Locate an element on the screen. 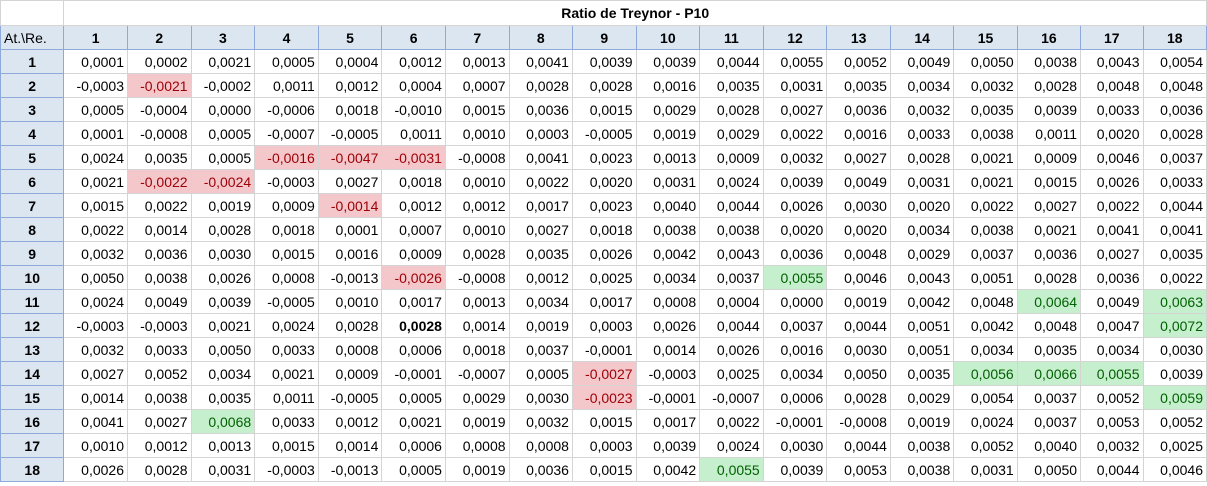  corner-header-cell: At.\Re. is located at coordinates (32, 37).